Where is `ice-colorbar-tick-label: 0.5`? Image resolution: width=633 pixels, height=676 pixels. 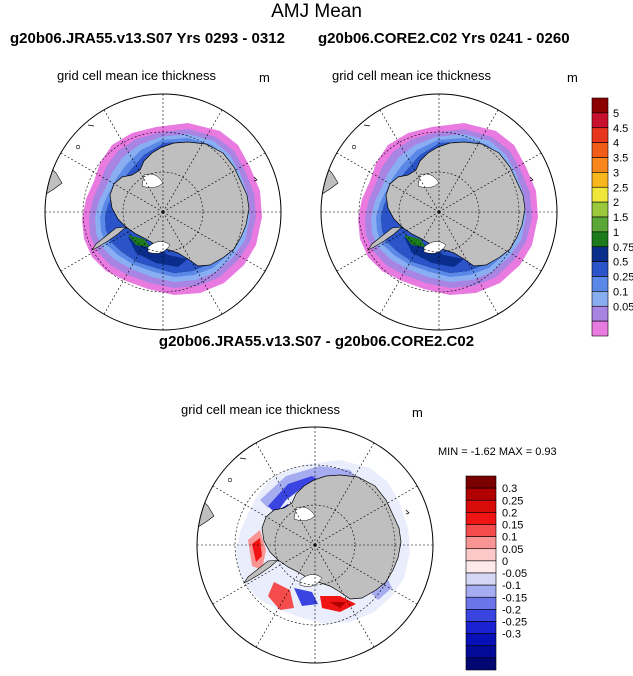
ice-colorbar-tick-label: 0.5 is located at coordinates (620, 263).